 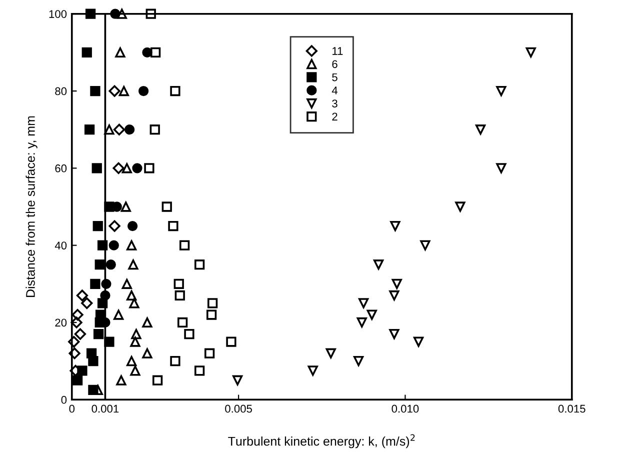 I want to click on y-tick-label: 40, so click(x=60, y=246).